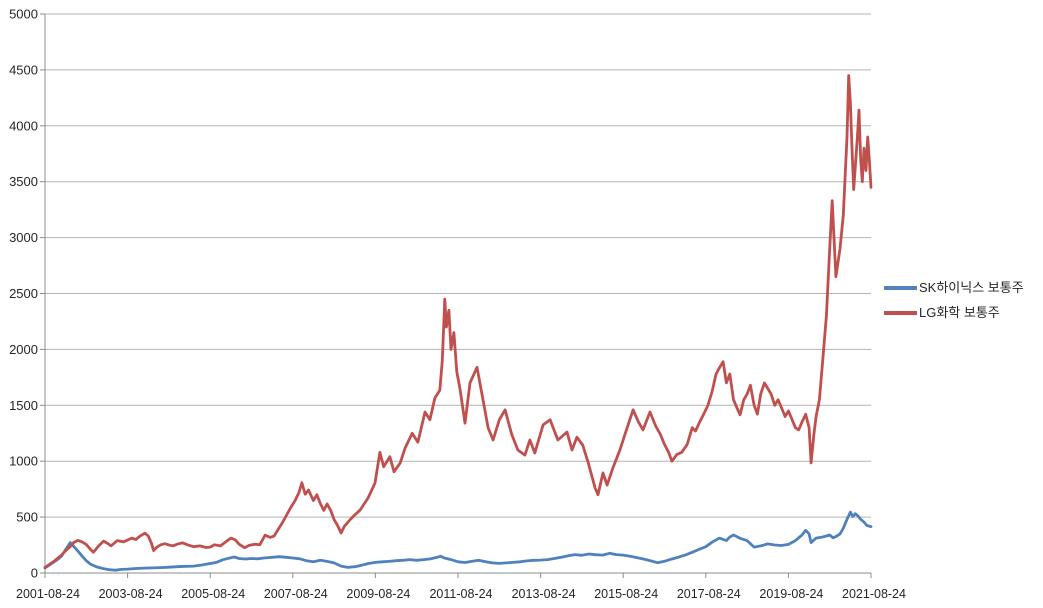  What do you see at coordinates (23, 405) in the screenshot?
I see `y-axis-tick-label: 1500` at bounding box center [23, 405].